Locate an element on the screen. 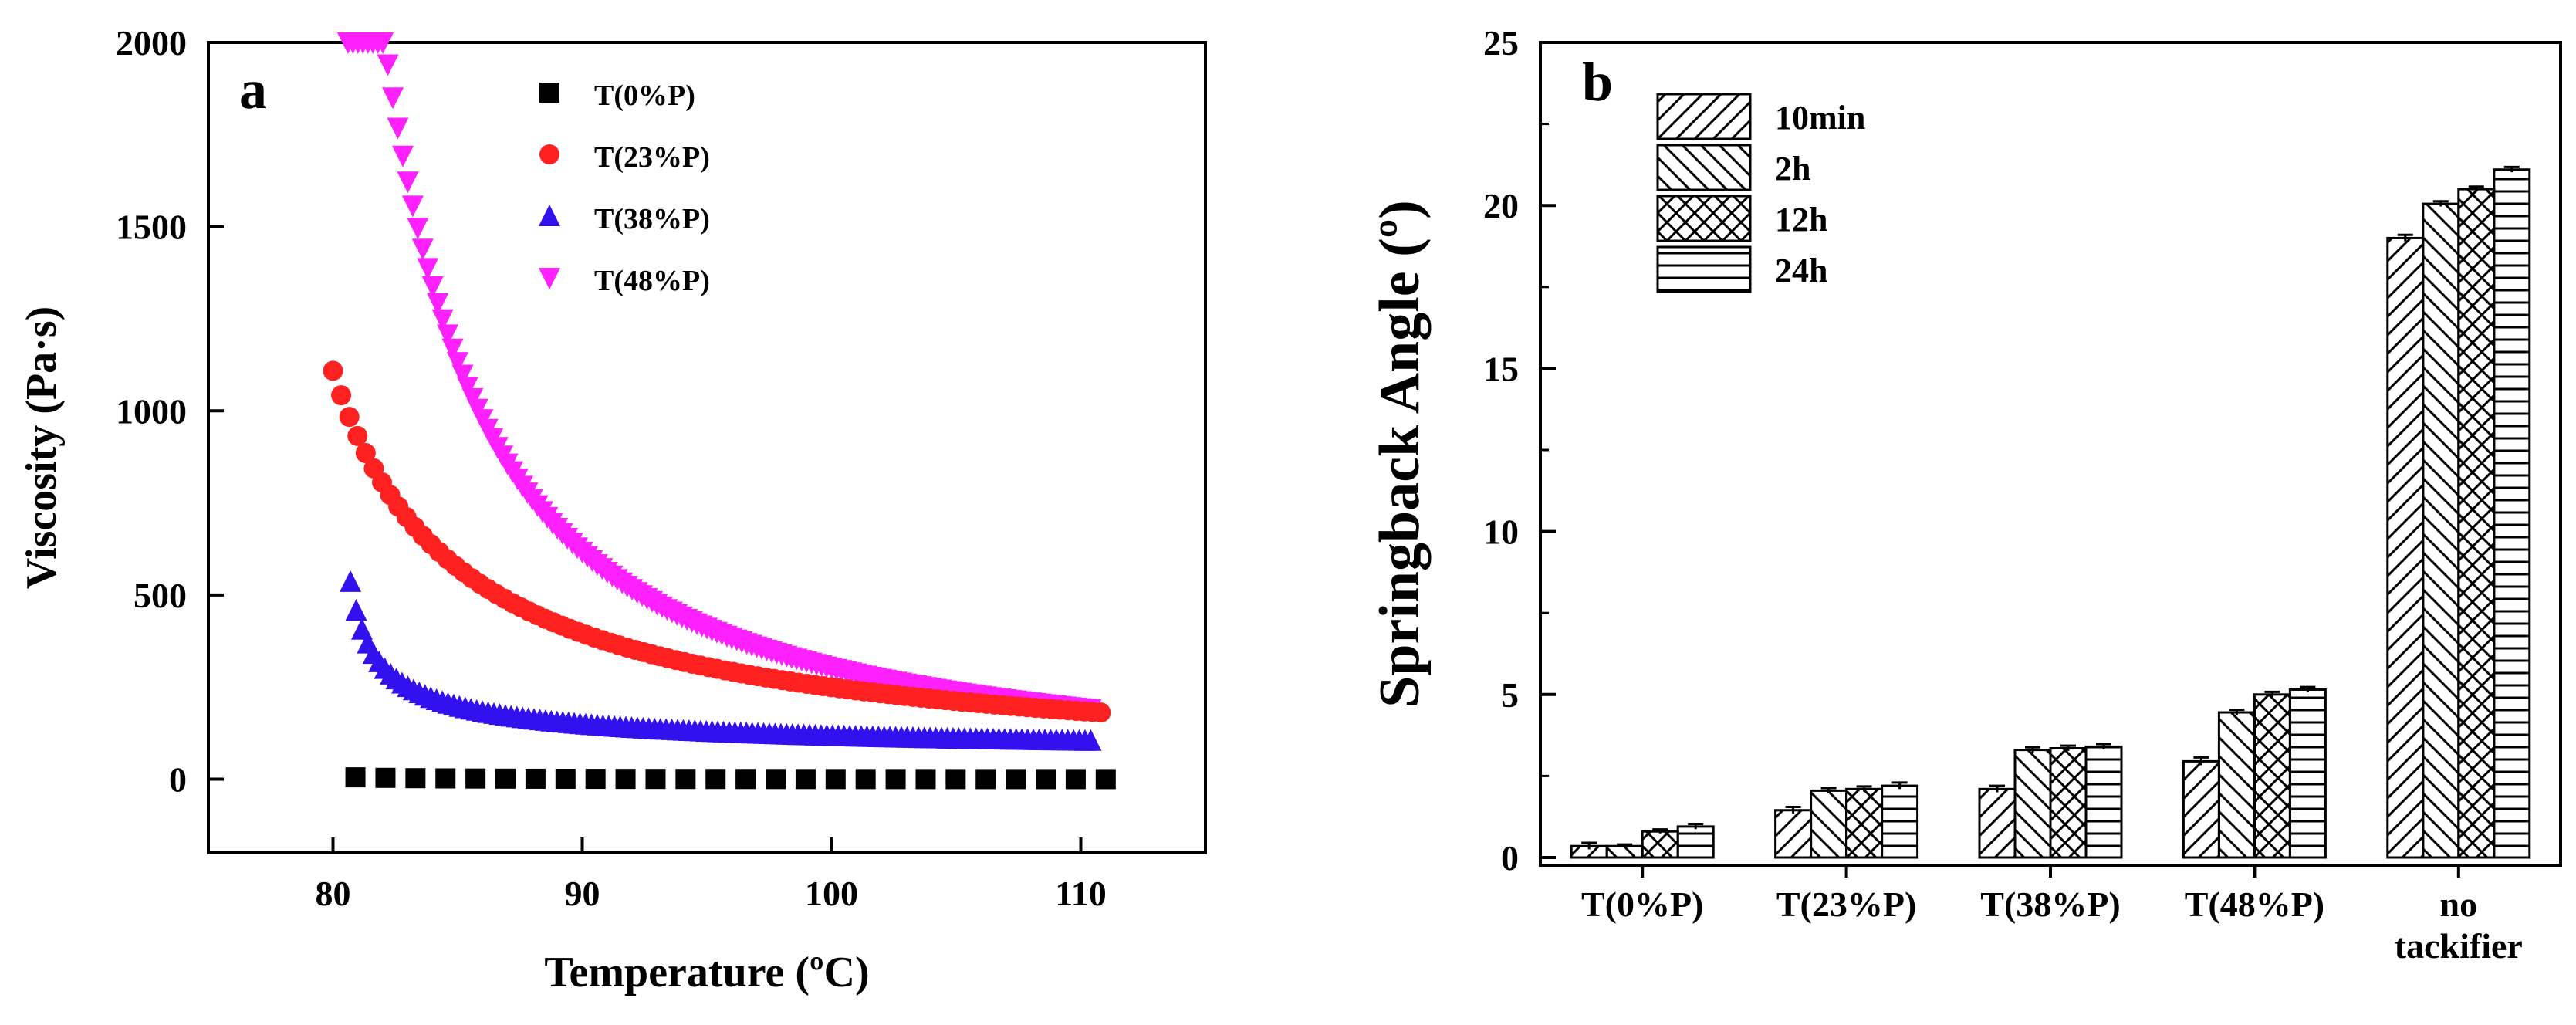 The height and width of the screenshot is (1025, 2576). x-tick-label-a: 100 is located at coordinates (831, 894).